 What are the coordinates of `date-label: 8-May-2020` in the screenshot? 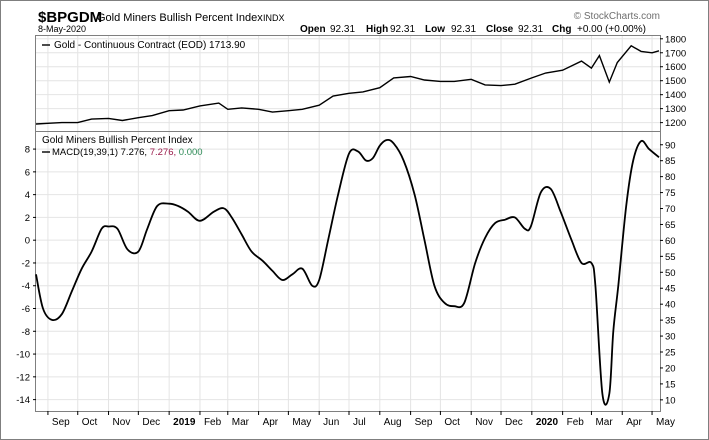 It's located at (62, 29).